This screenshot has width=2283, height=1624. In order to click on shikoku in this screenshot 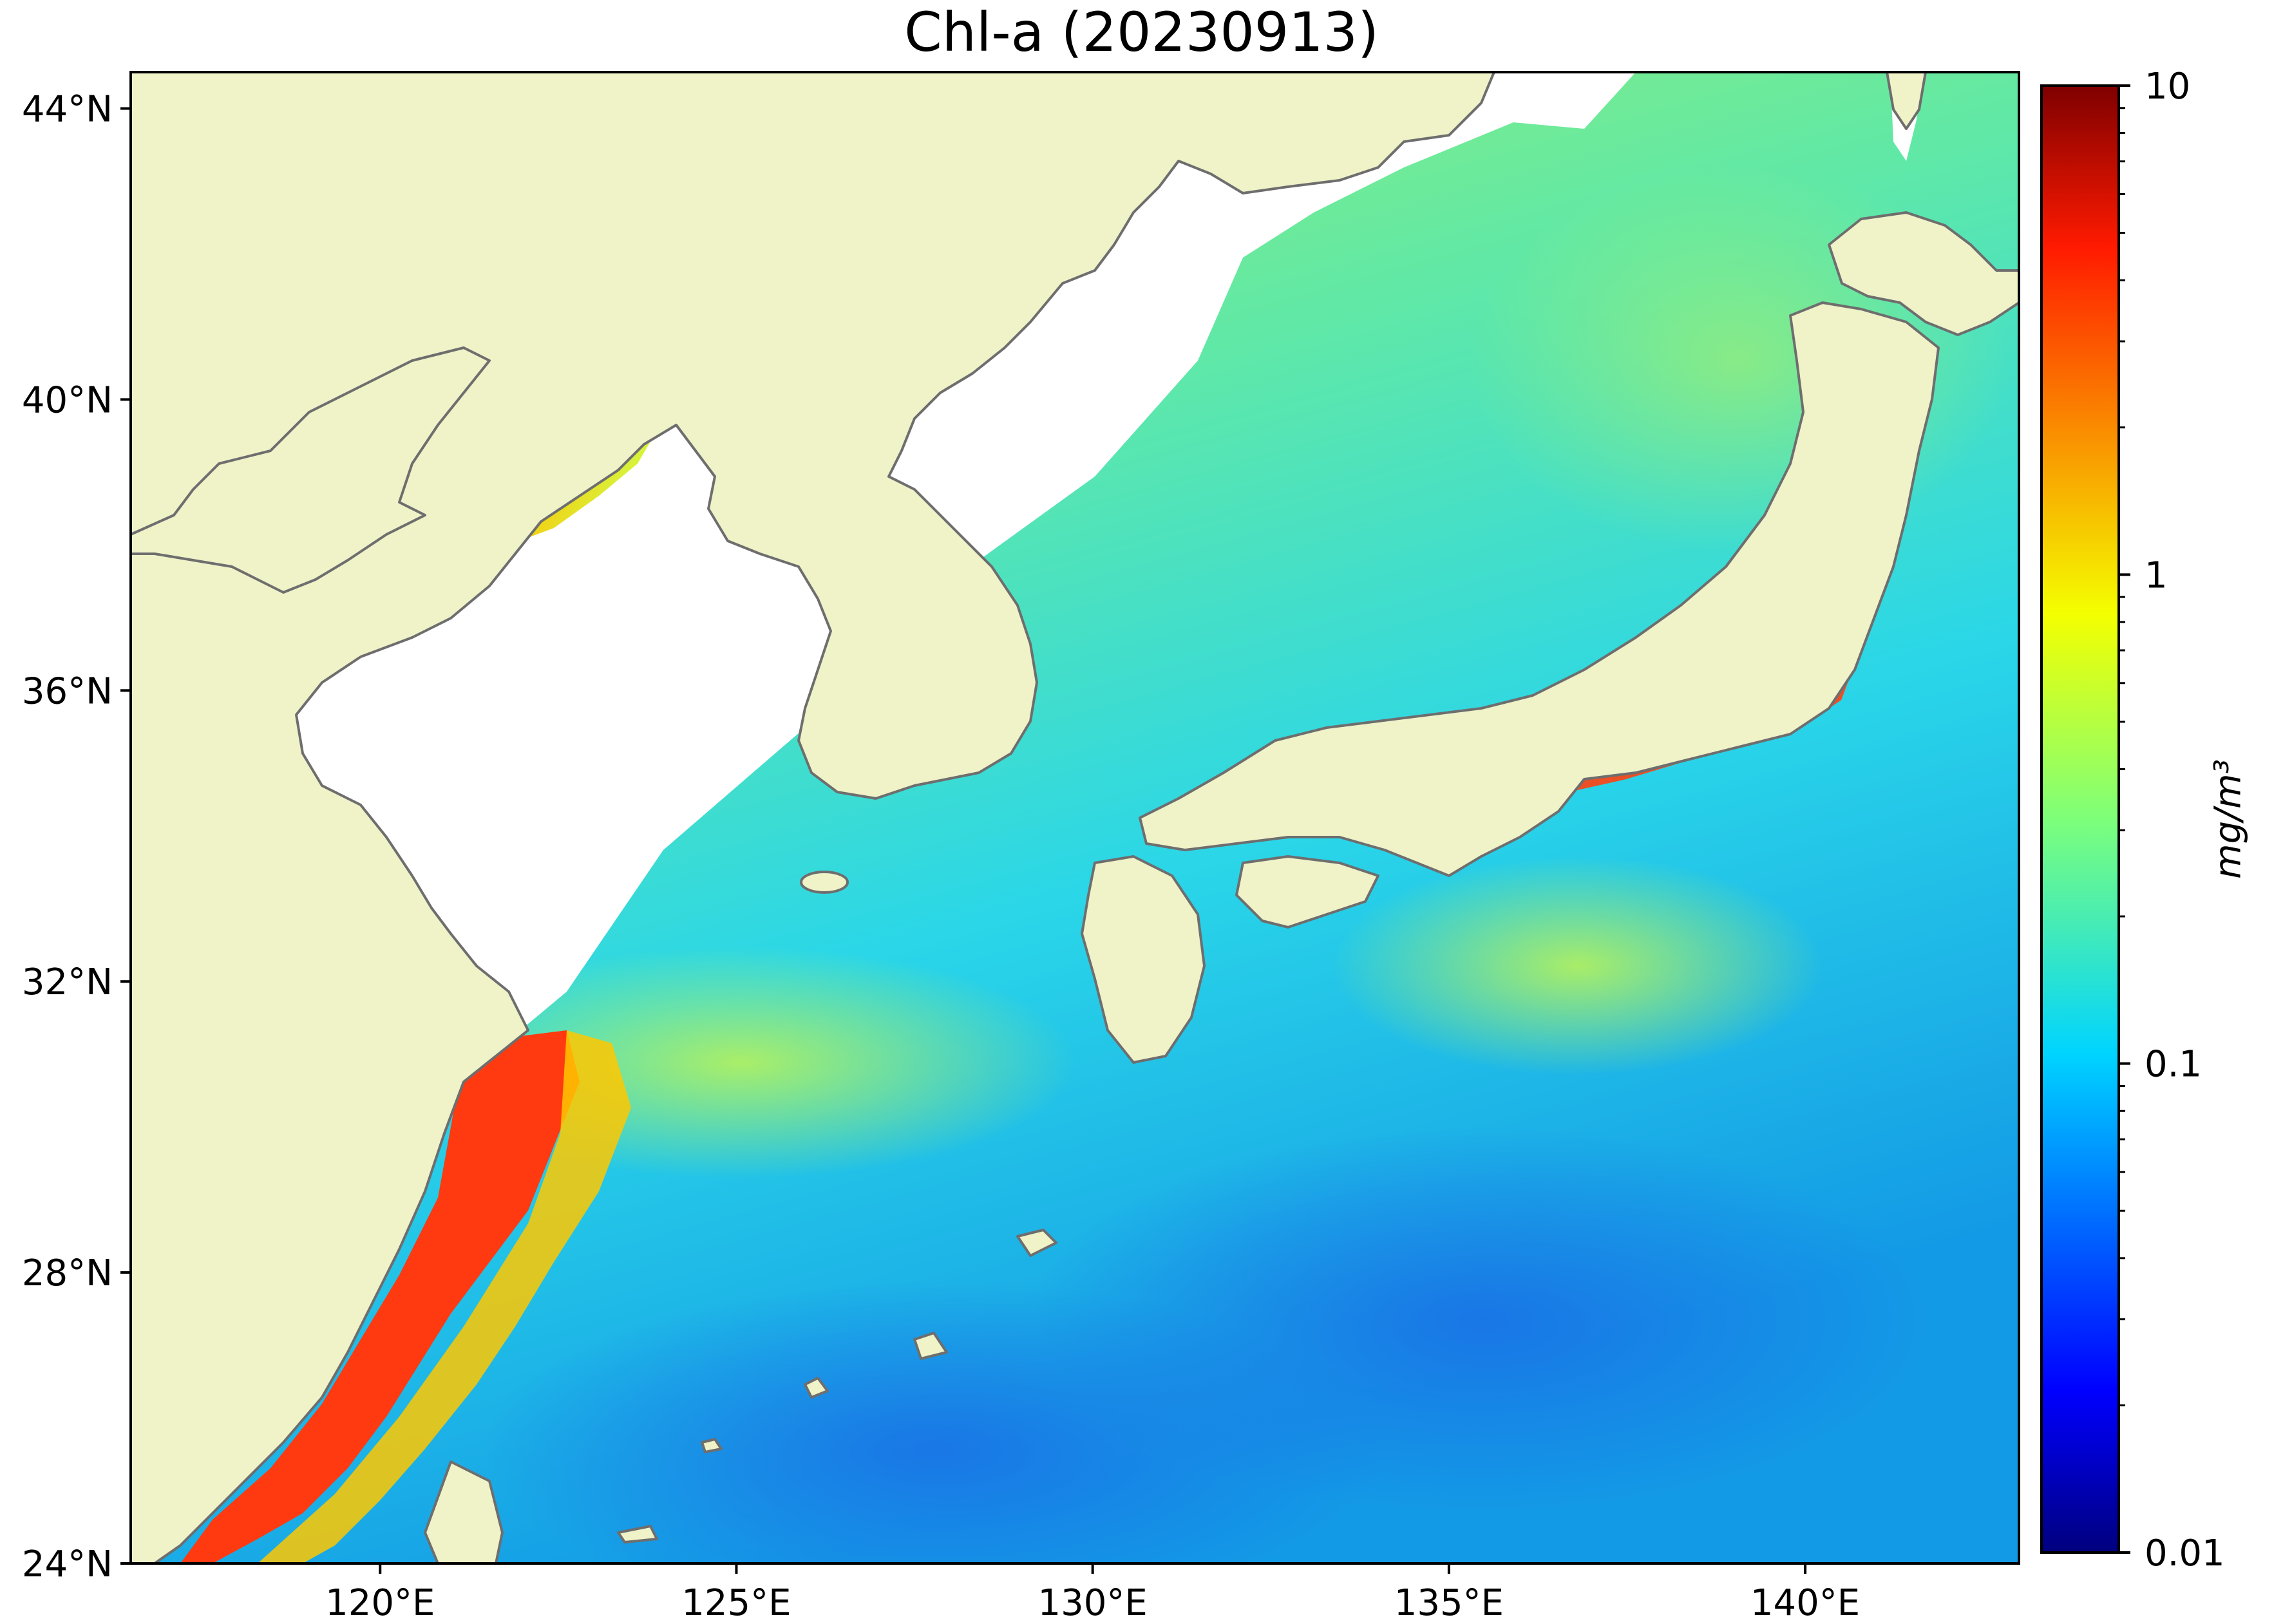, I will do `click(1307, 892)`.